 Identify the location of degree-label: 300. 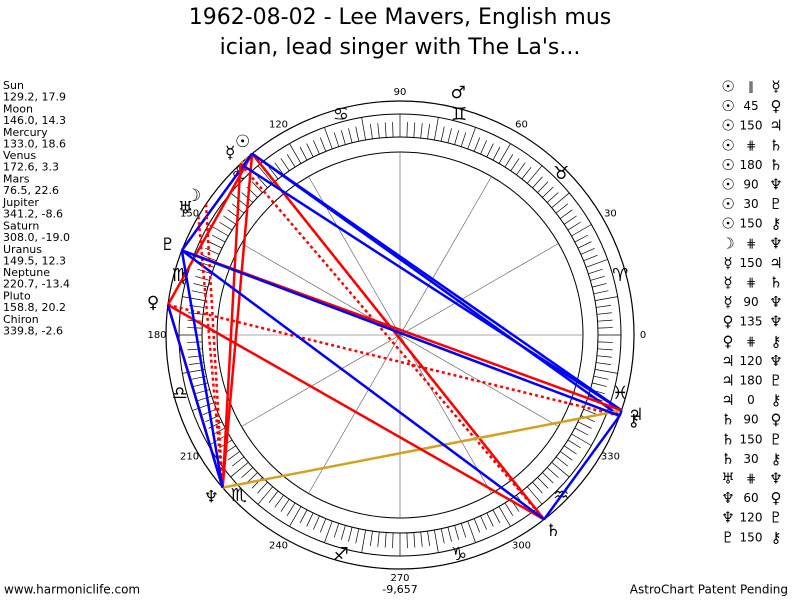
(521, 545).